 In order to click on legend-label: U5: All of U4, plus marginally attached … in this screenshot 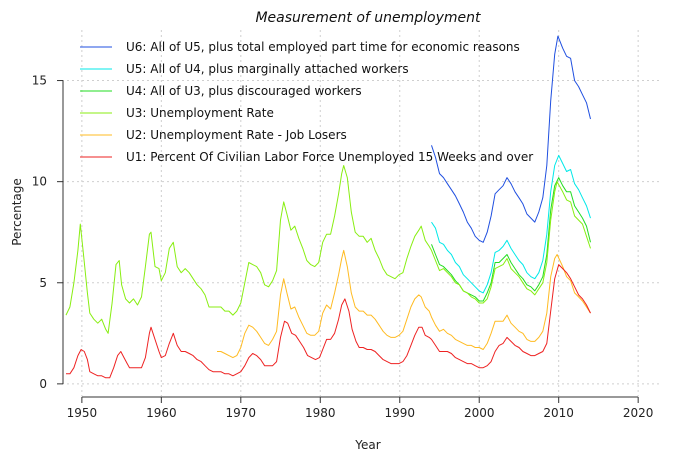, I will do `click(267, 69)`.